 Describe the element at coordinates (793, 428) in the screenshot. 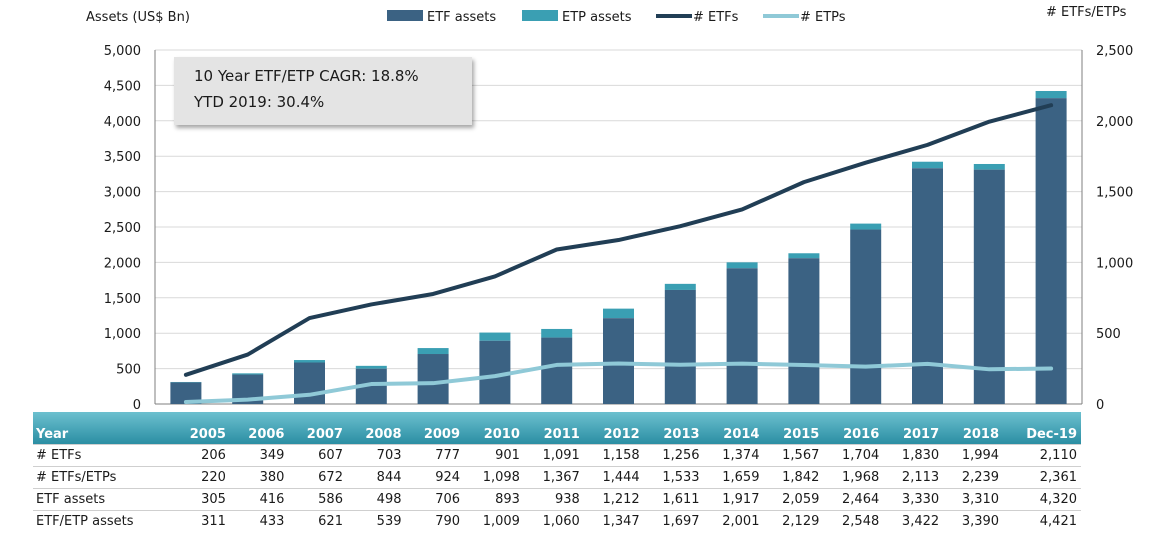

I see `table-header-year: 2015` at that location.